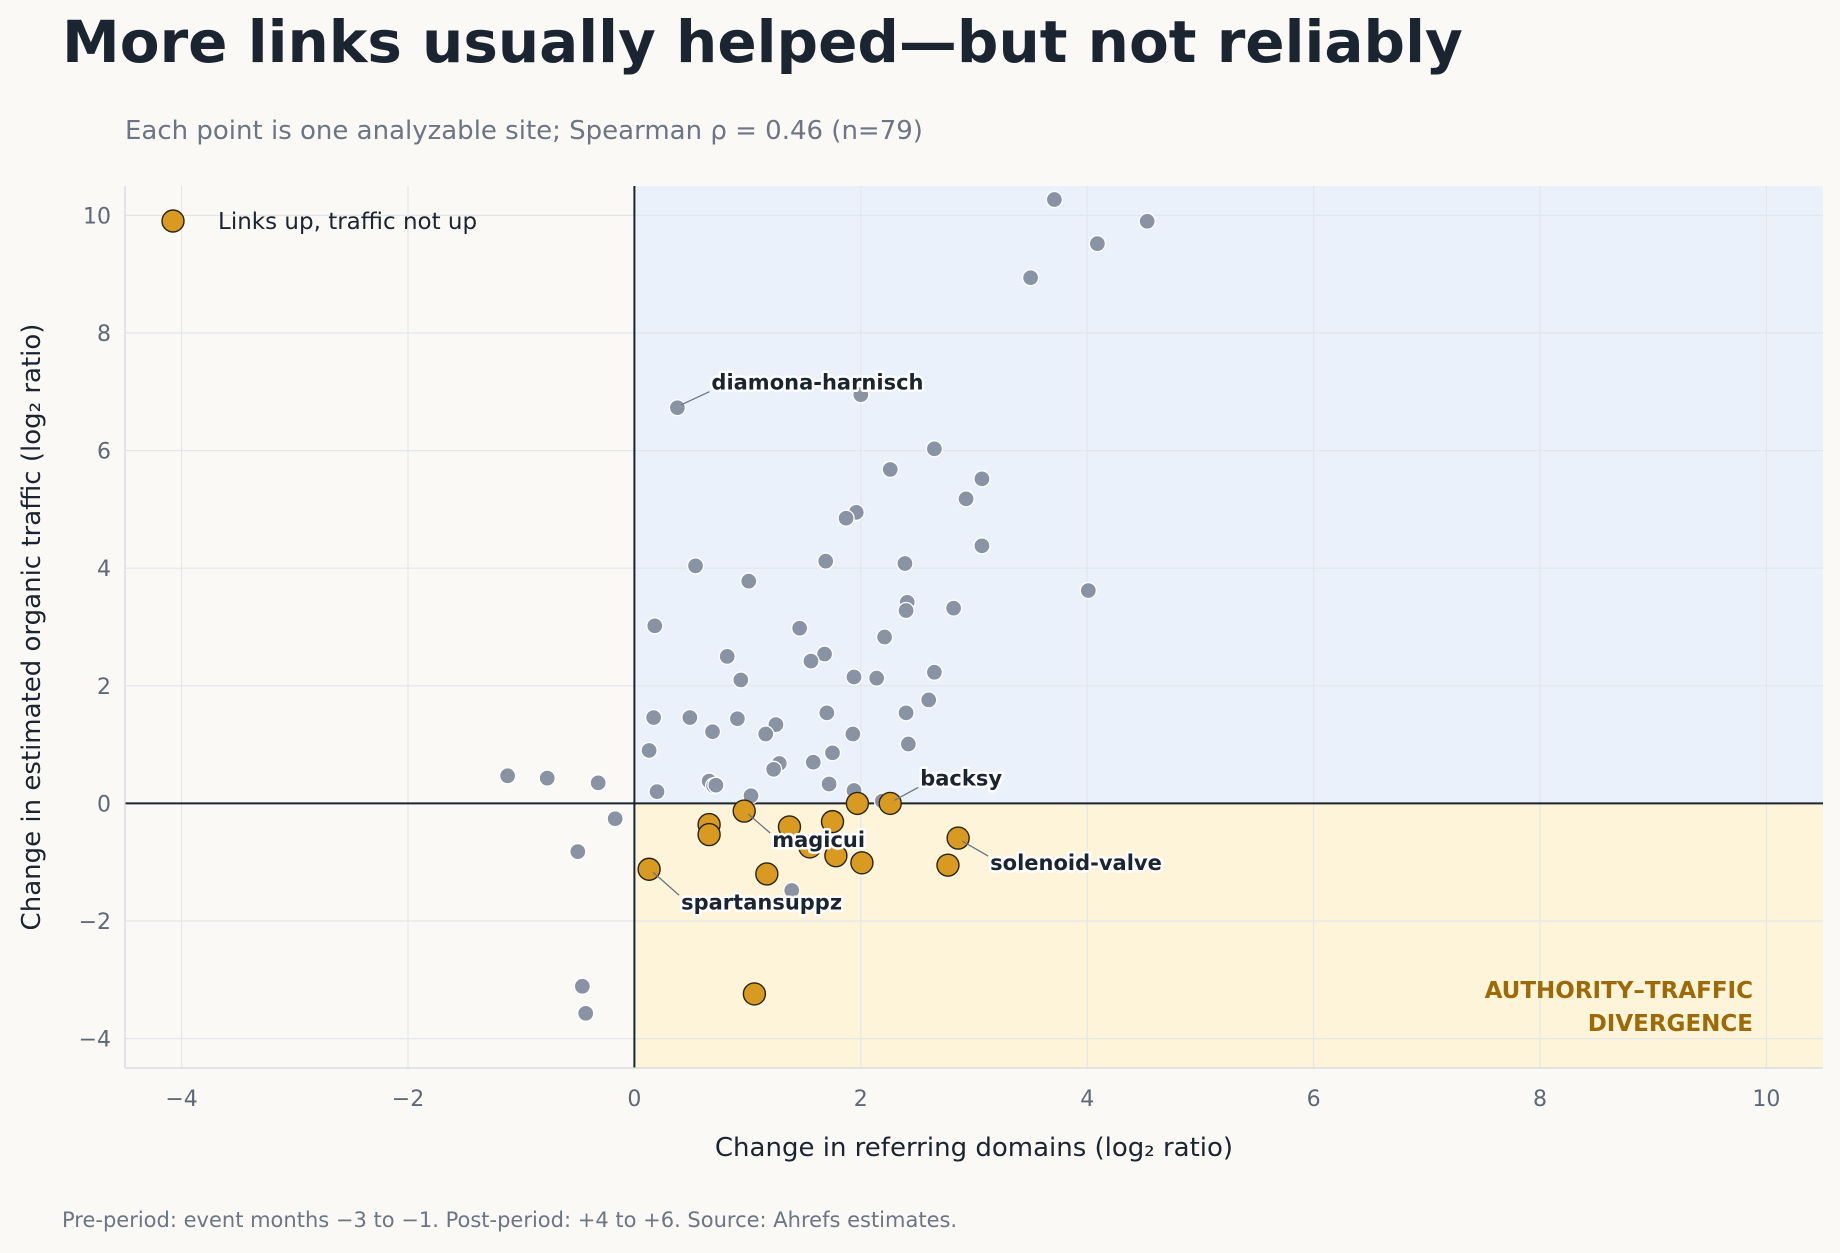  What do you see at coordinates (817, 383) in the screenshot?
I see `annotation-label: diamona-harnisch` at bounding box center [817, 383].